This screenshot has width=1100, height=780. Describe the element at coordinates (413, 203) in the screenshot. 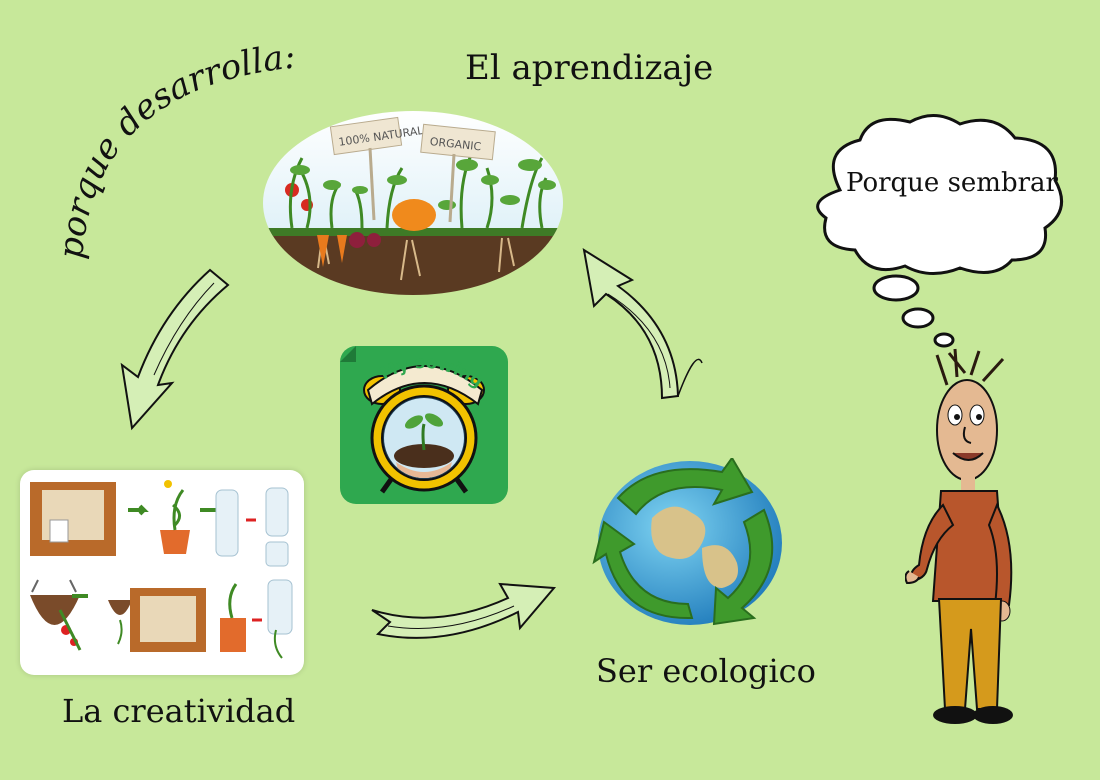

I see `garden-illustration: 100% NATURAL ORGANIC` at that location.